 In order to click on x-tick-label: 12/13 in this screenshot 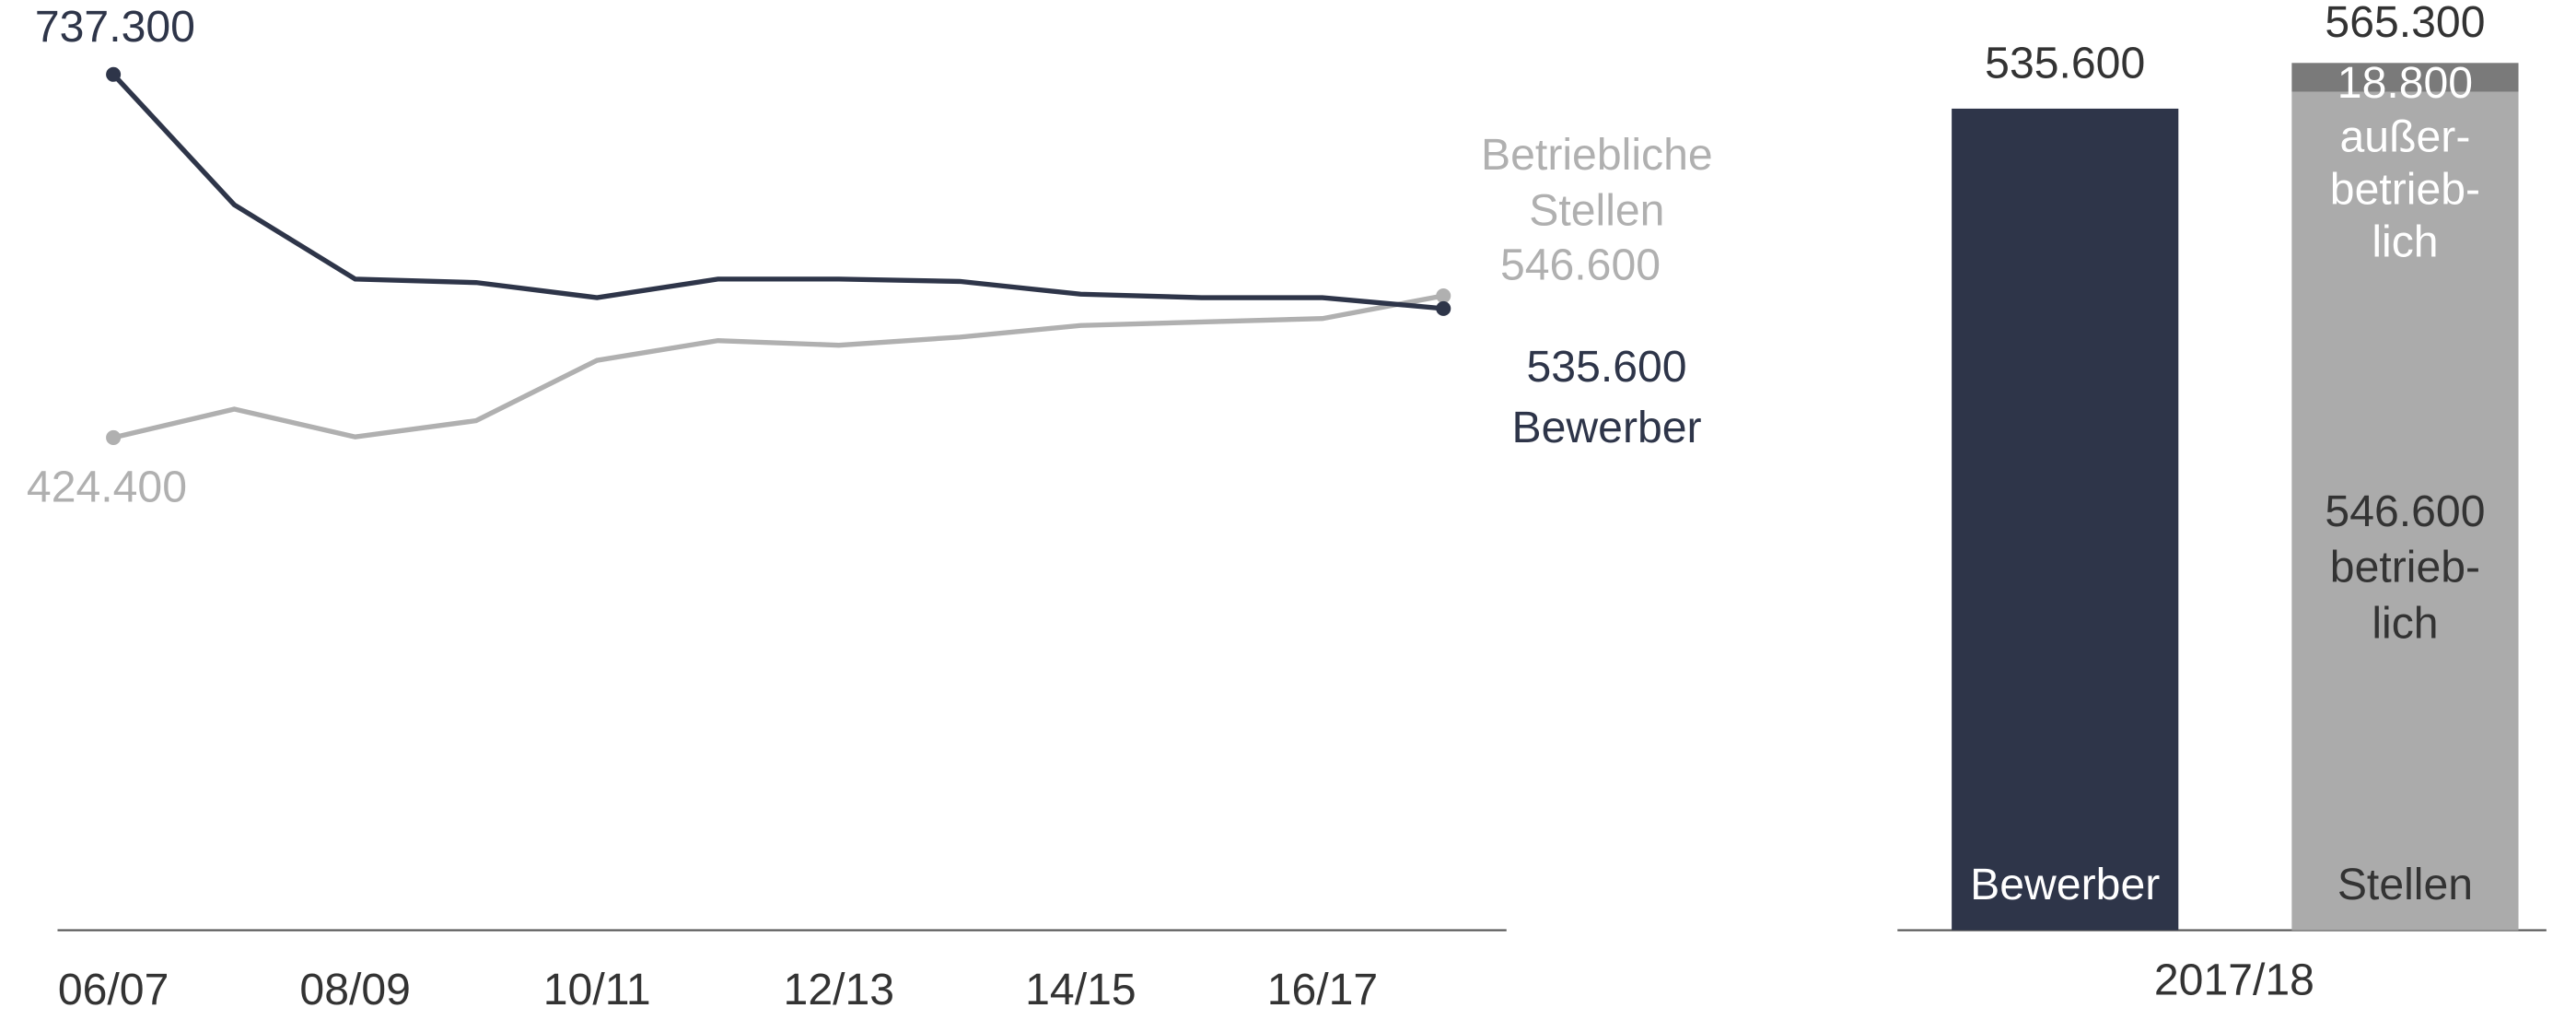, I will do `click(839, 989)`.